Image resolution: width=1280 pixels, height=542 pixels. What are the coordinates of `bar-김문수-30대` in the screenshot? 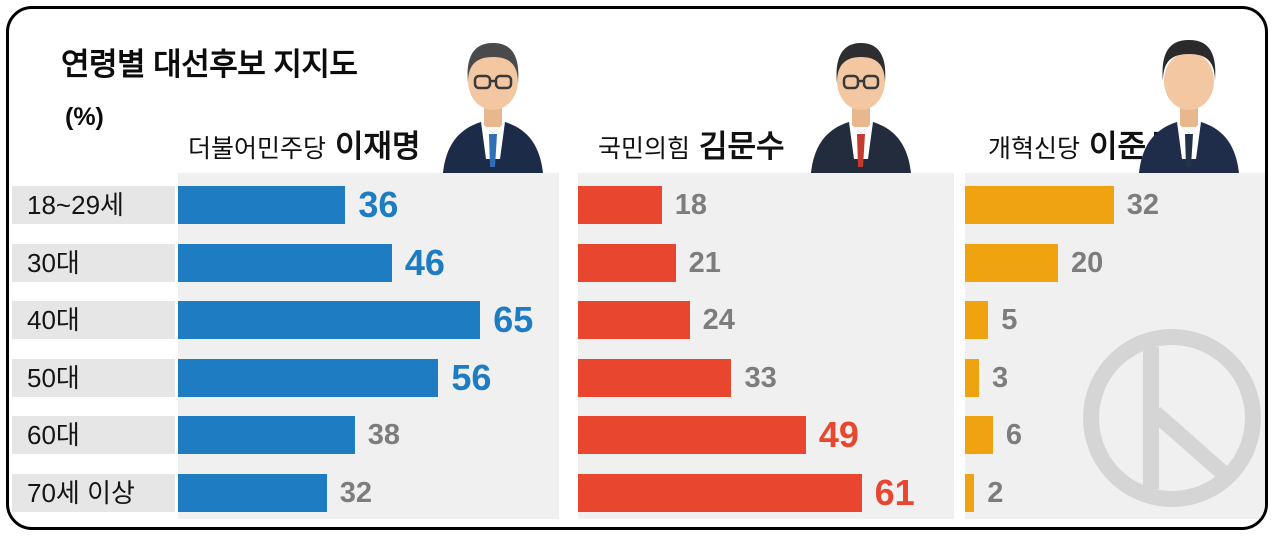 It's located at (627, 262).